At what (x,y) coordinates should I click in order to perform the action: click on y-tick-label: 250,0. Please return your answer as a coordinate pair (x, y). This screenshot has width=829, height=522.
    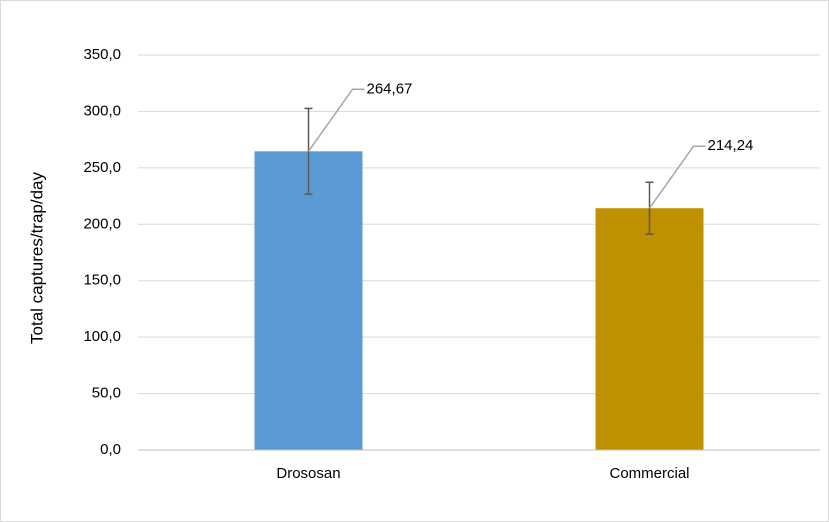
    Looking at the image, I should click on (102, 167).